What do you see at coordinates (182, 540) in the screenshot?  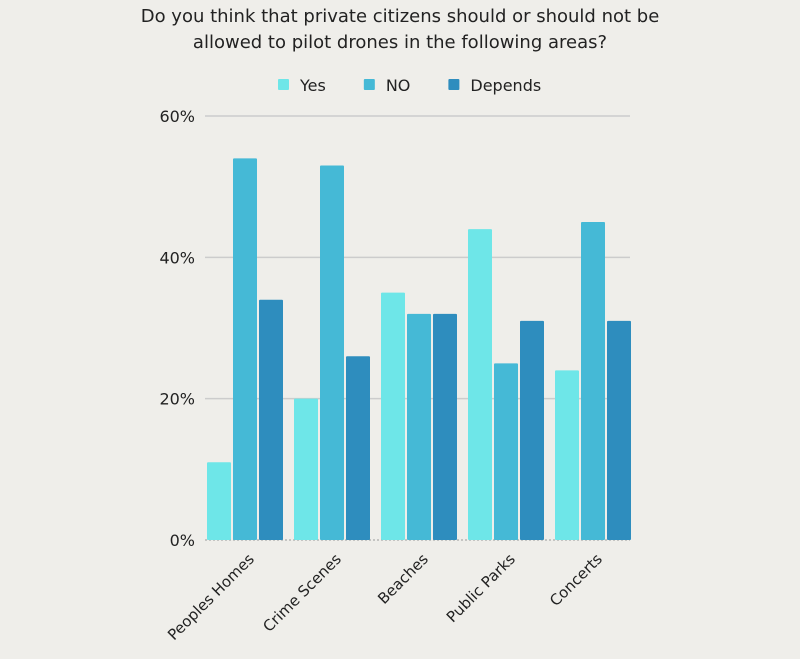 I see `y-tick-label: 0%` at bounding box center [182, 540].